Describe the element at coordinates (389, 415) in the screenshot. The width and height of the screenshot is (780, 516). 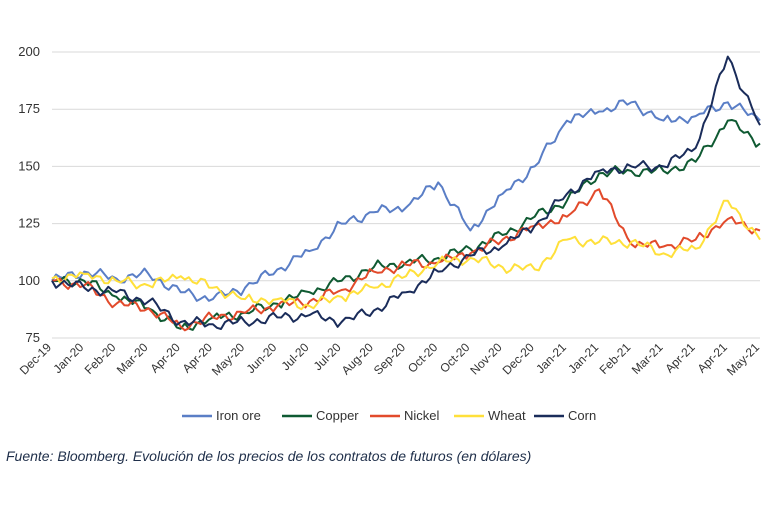
I see `legend: Iron ore Copper Nickel Wheat Corn` at that location.